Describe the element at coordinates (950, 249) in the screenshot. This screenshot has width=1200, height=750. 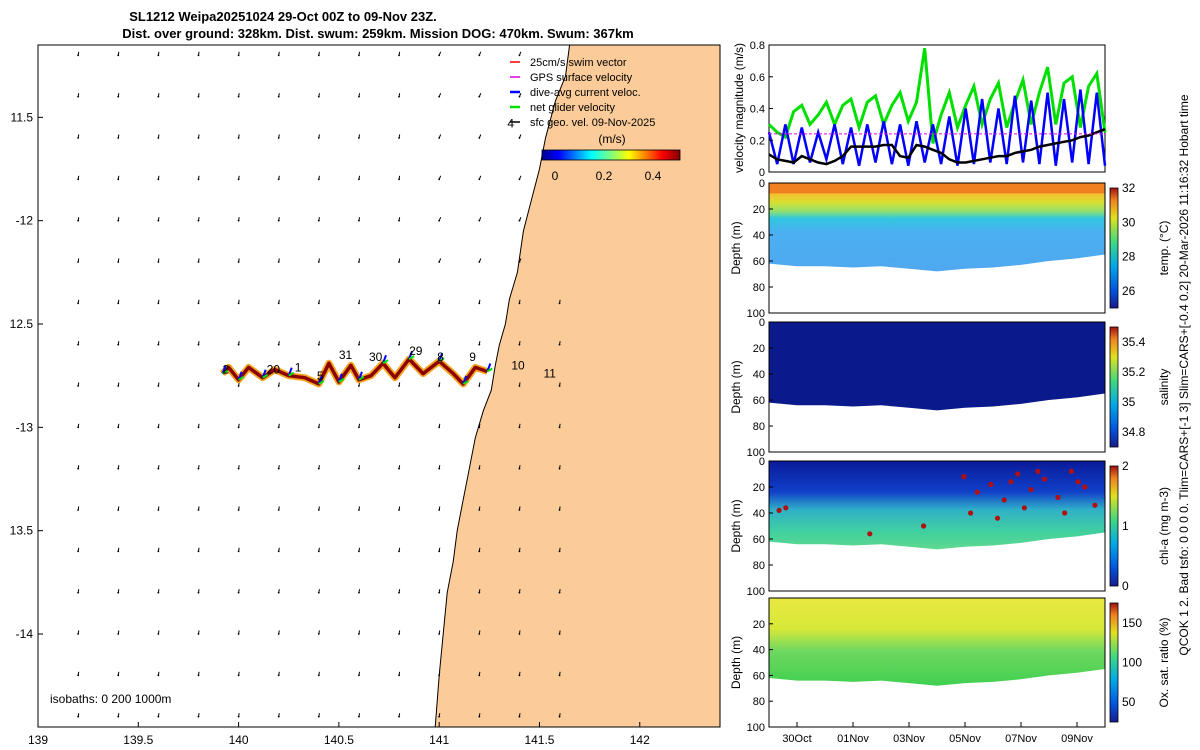
I see `section-panel-1: 0 20 40 60 80 100 Depth (m) 26 28 30 32 temp. (°C)` at that location.